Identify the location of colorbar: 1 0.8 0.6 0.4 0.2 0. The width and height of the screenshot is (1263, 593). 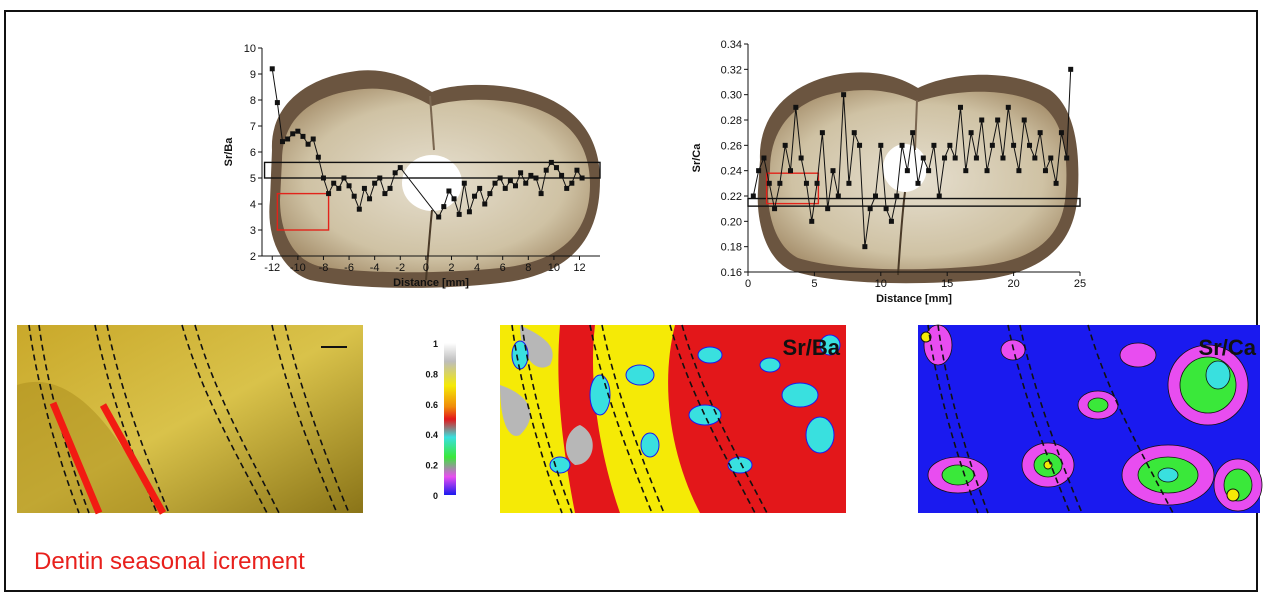
(440, 420).